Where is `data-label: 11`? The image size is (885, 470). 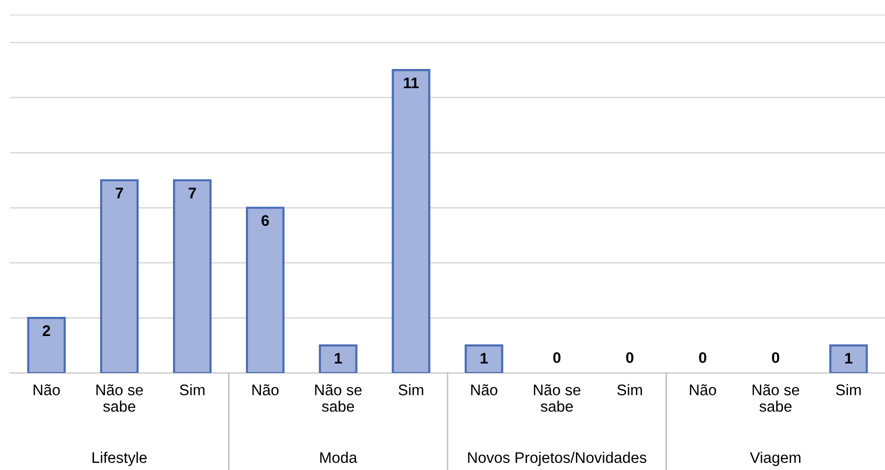 data-label: 11 is located at coordinates (411, 83).